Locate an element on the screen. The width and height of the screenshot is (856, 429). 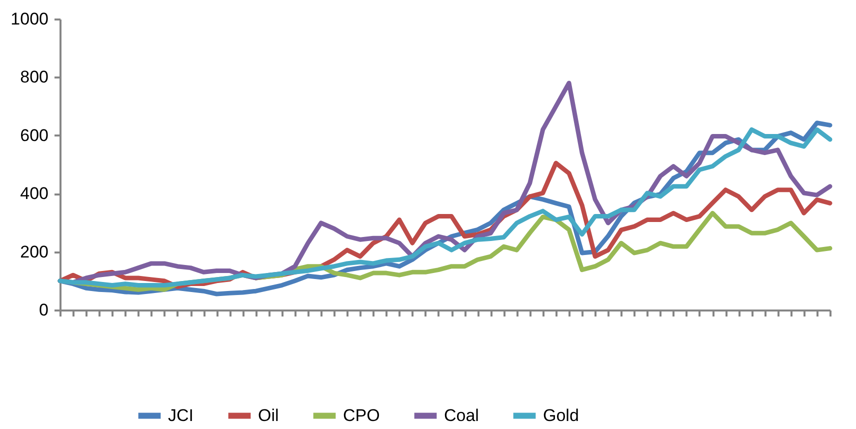
legend-label: Oil is located at coordinates (268, 415).